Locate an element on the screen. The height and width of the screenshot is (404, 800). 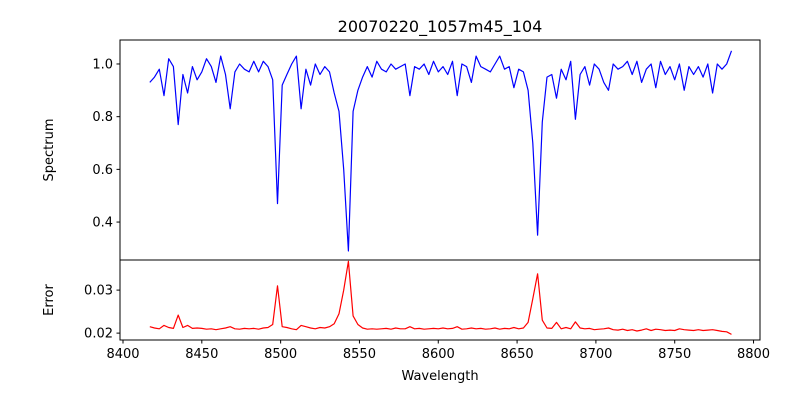
error-xtick-label: 8400 is located at coordinates (122, 354).